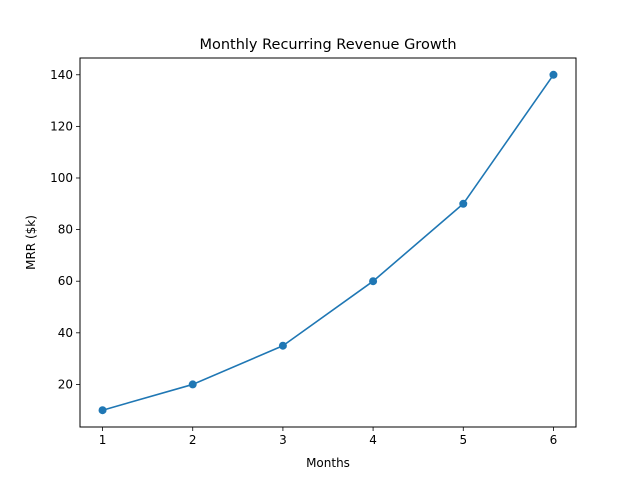  Describe the element at coordinates (61, 126) in the screenshot. I see `y-tick-label: 120` at that location.